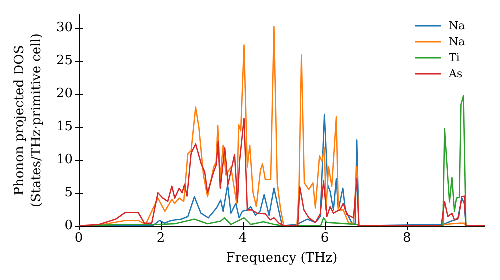 Image resolution: width=500 pixels, height=280 pixels. What do you see at coordinates (407, 238) in the screenshot?
I see `x-tick-label: 8` at bounding box center [407, 238].